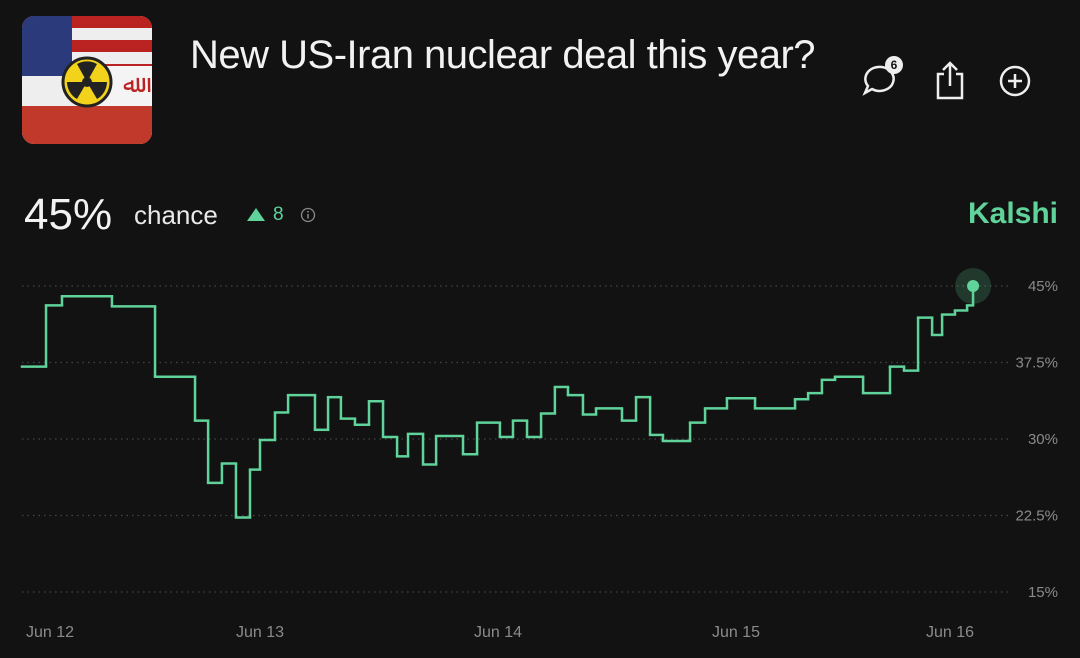  What do you see at coordinates (87, 80) in the screenshot?
I see `market-image: ﷲ` at bounding box center [87, 80].